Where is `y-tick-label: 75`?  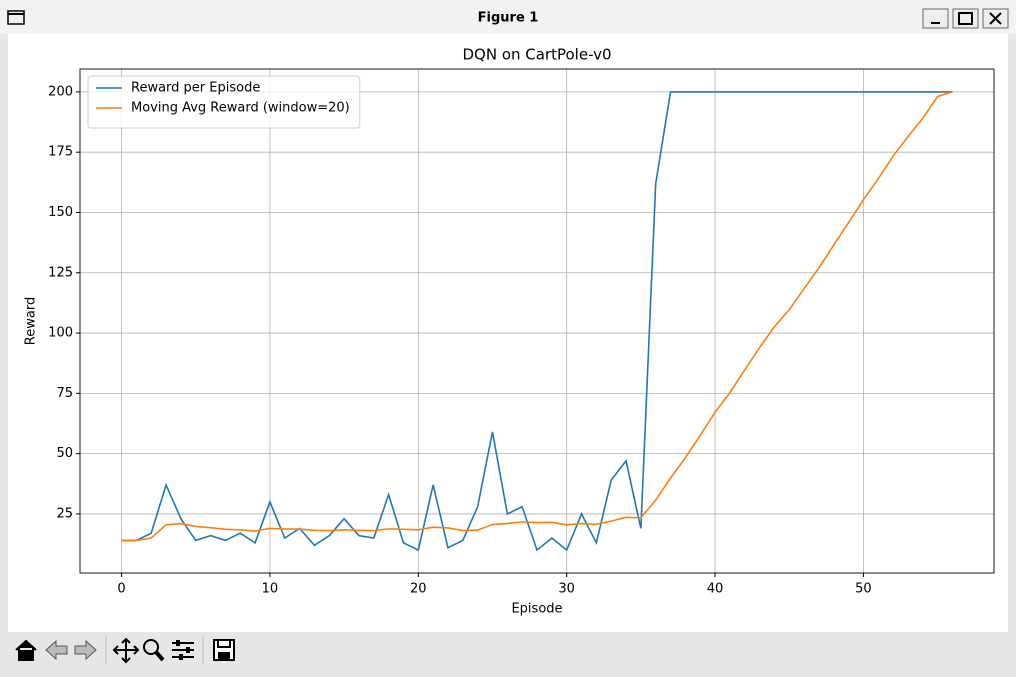 y-tick-label: 75 is located at coordinates (64, 393).